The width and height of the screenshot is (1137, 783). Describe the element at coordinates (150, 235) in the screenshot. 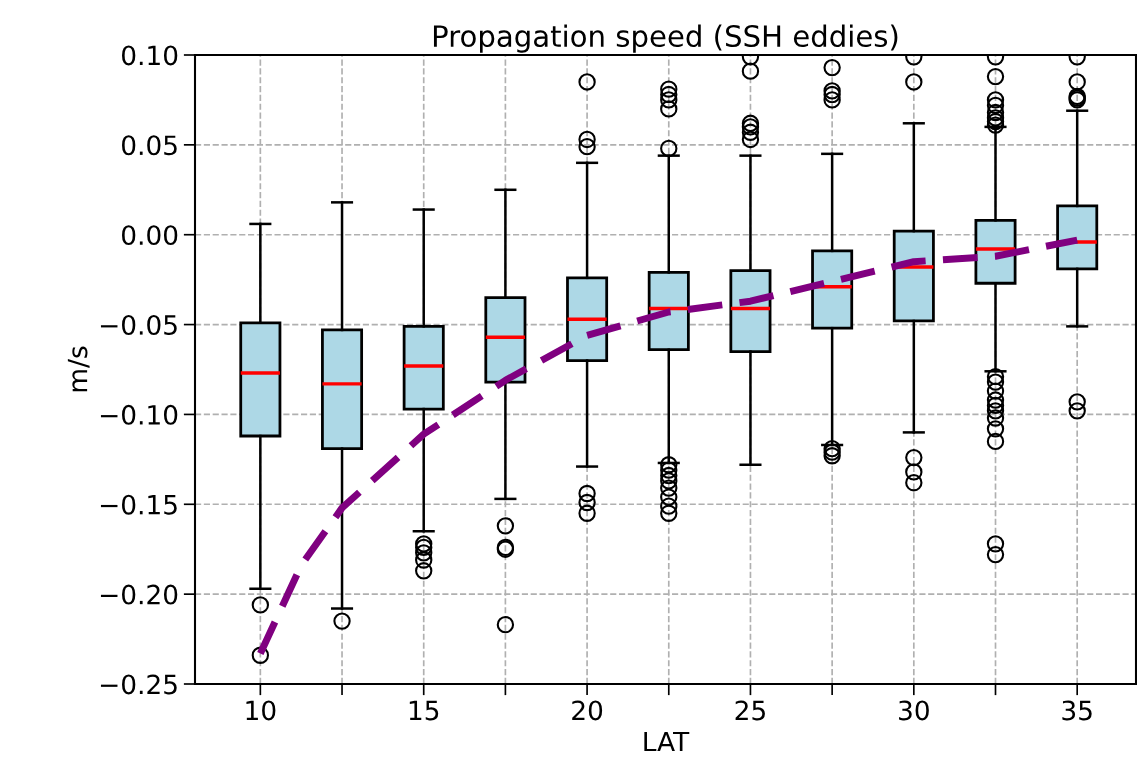

I see `y-tick-label: 0.00` at that location.